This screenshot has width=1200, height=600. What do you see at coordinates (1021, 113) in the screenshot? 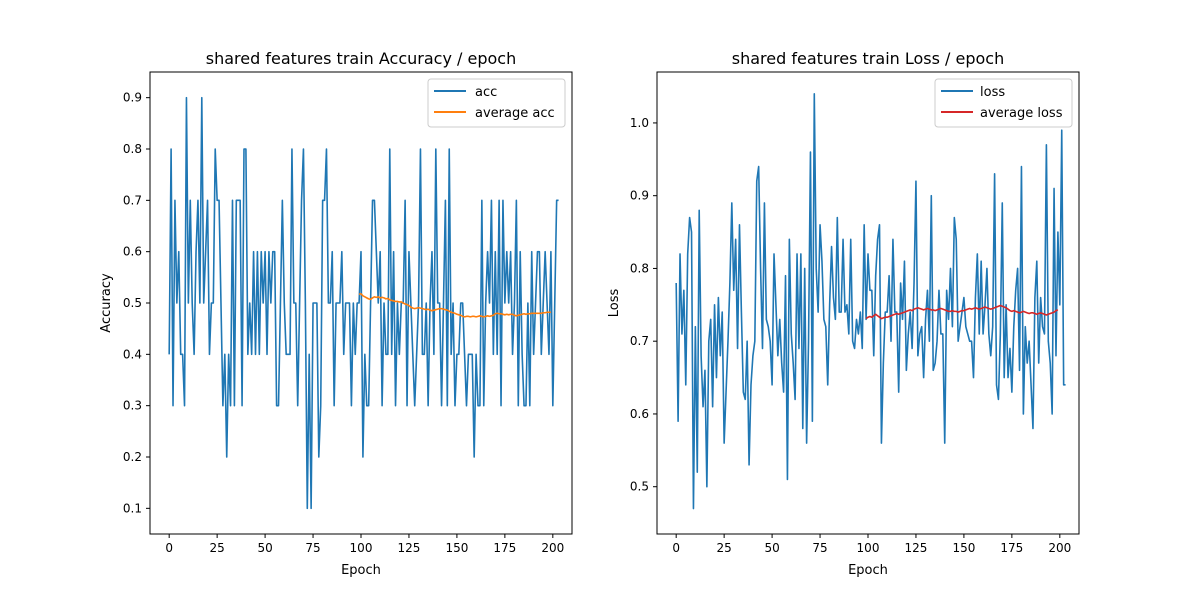
I see `loss-legend-label-average: average loss` at bounding box center [1021, 113].